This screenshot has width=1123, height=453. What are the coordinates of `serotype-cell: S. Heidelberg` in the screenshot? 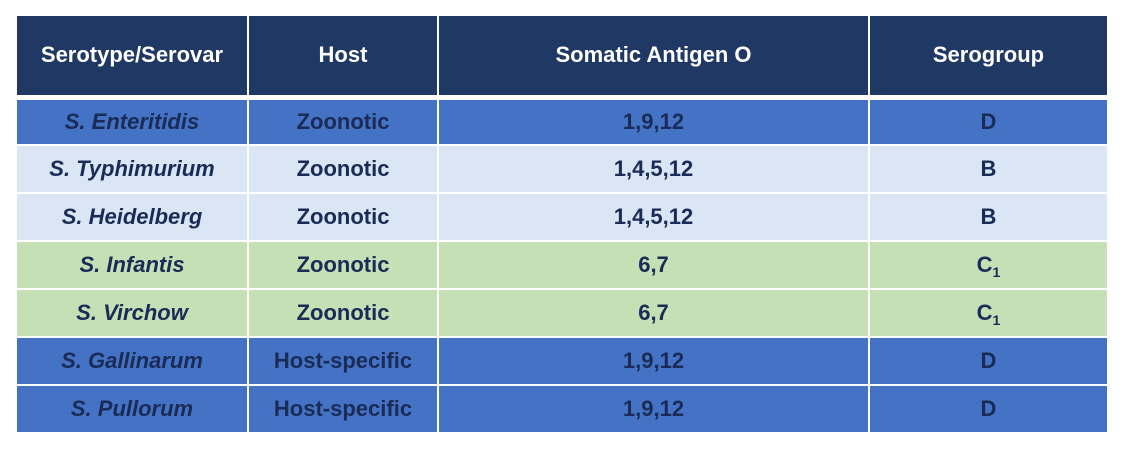 It's located at (132, 217).